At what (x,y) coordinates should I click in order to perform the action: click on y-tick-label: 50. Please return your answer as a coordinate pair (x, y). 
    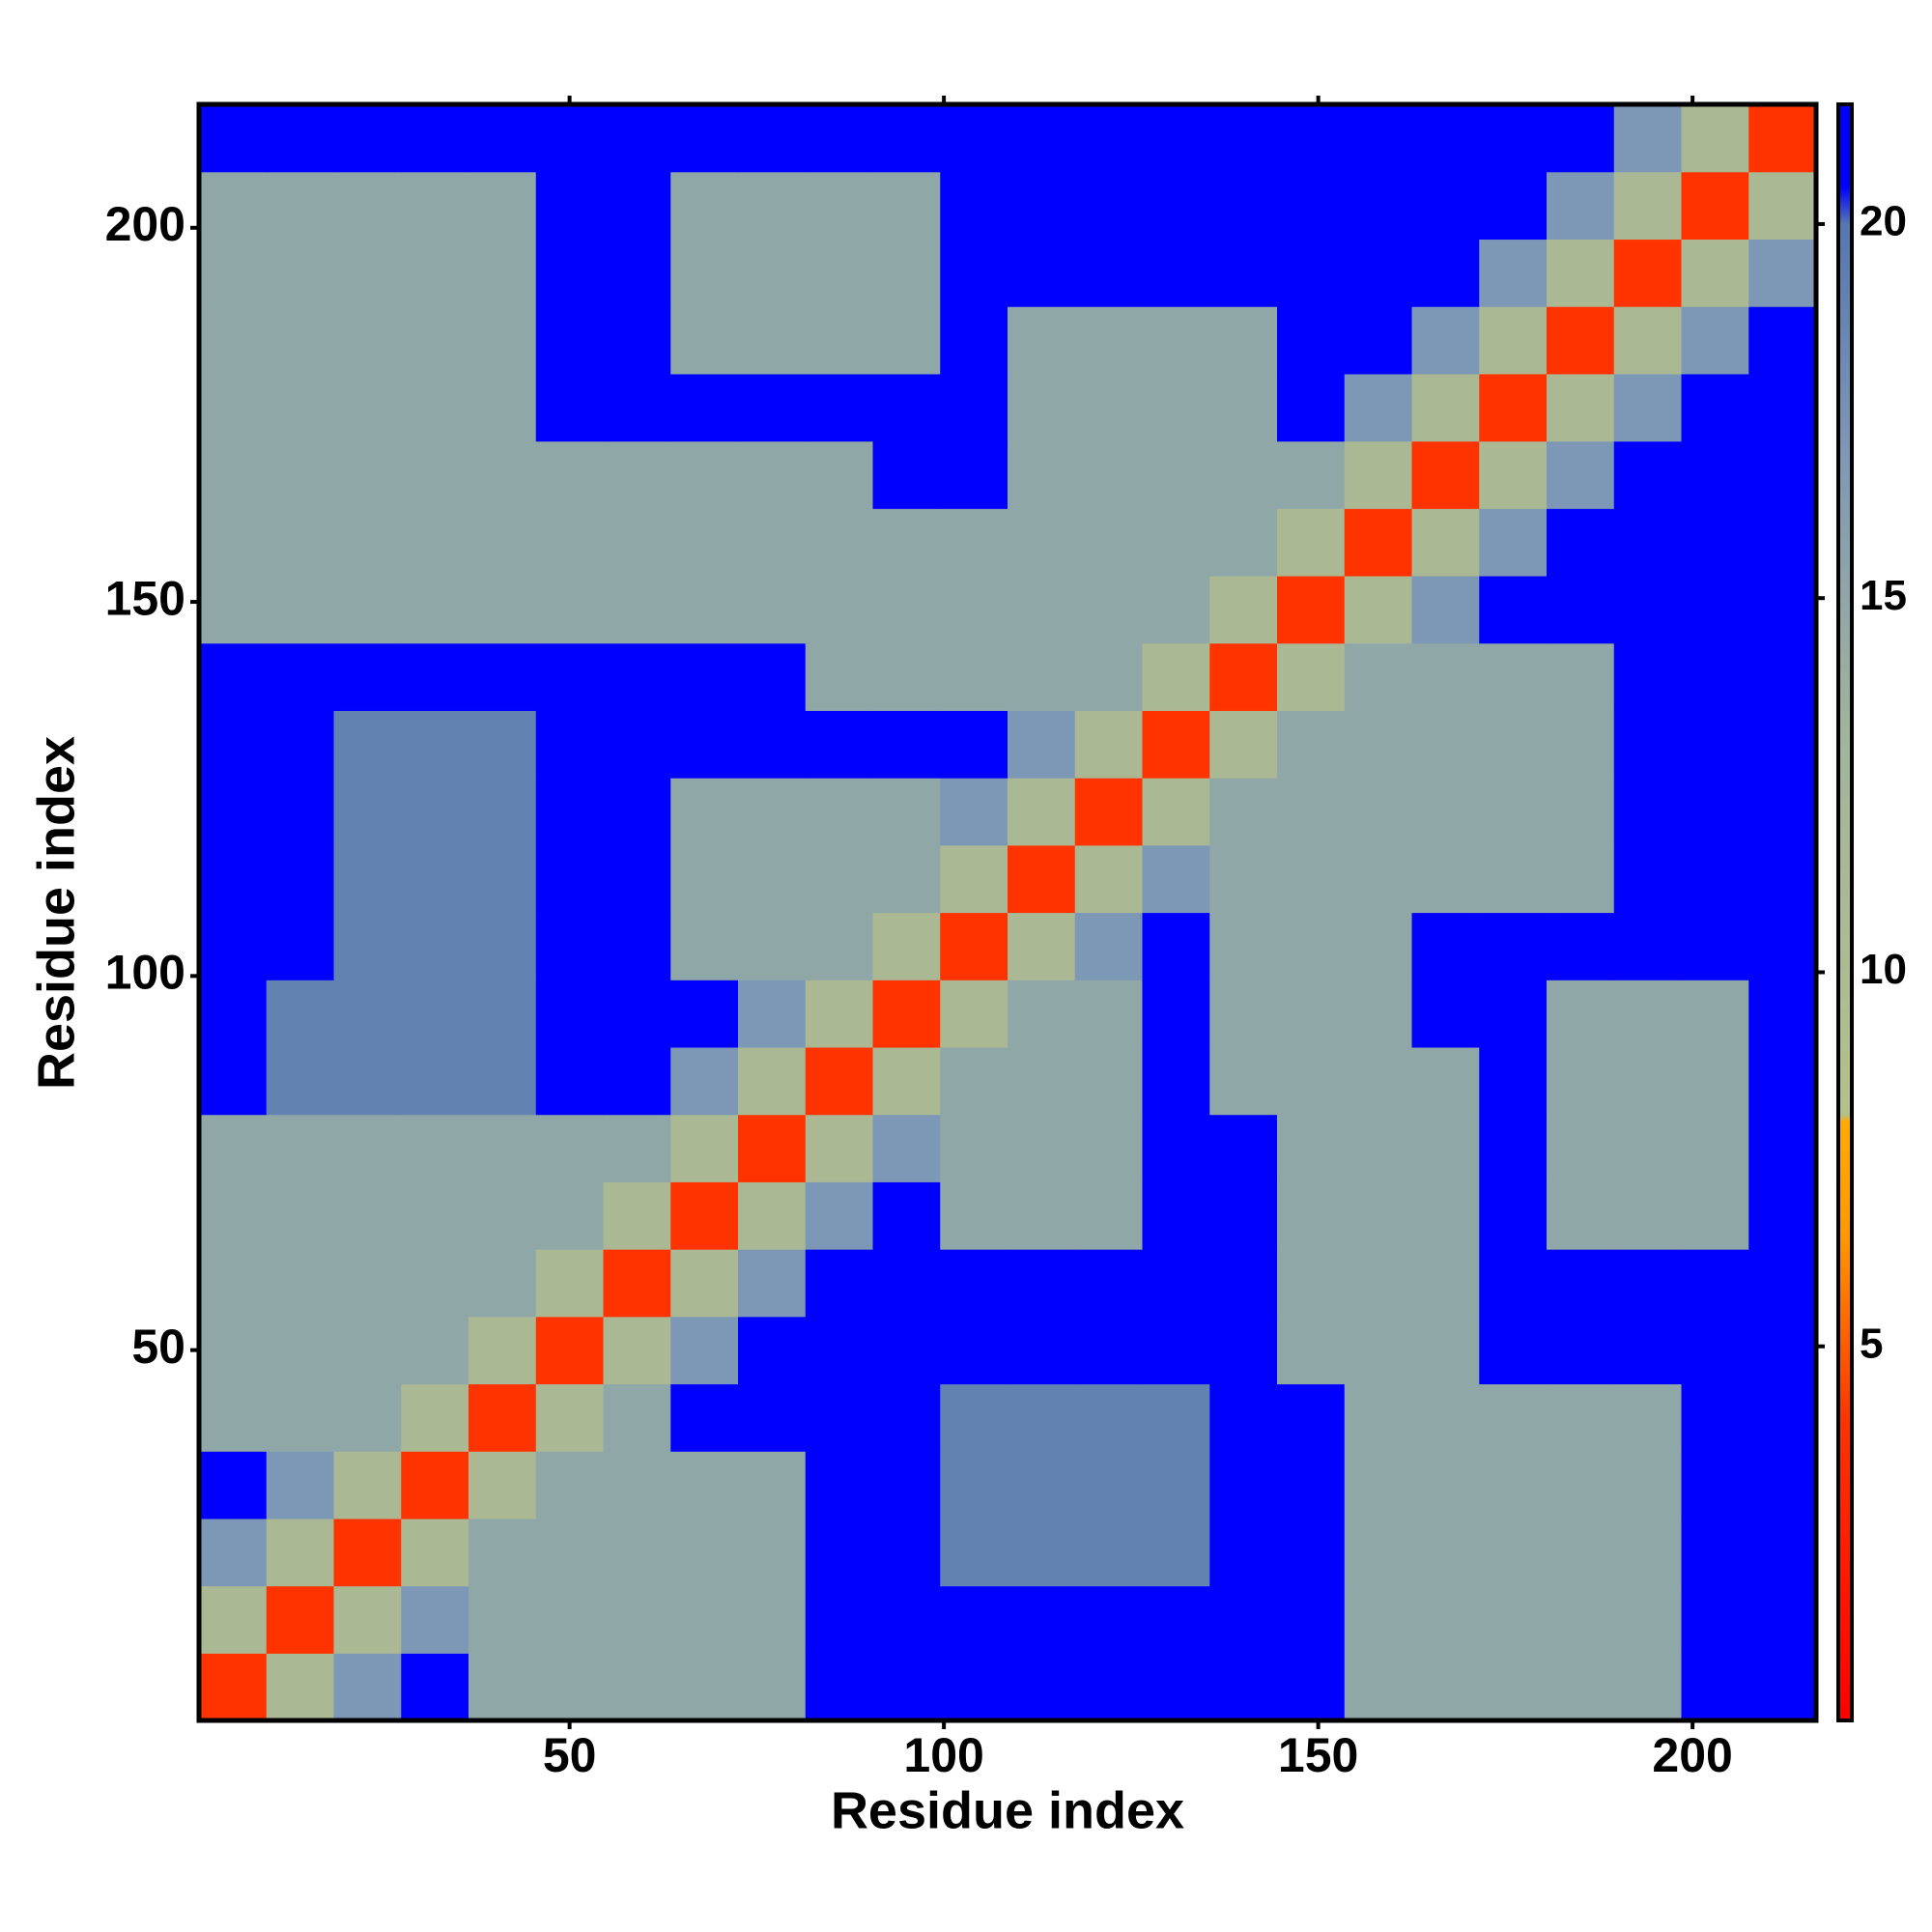
    Looking at the image, I should click on (158, 1347).